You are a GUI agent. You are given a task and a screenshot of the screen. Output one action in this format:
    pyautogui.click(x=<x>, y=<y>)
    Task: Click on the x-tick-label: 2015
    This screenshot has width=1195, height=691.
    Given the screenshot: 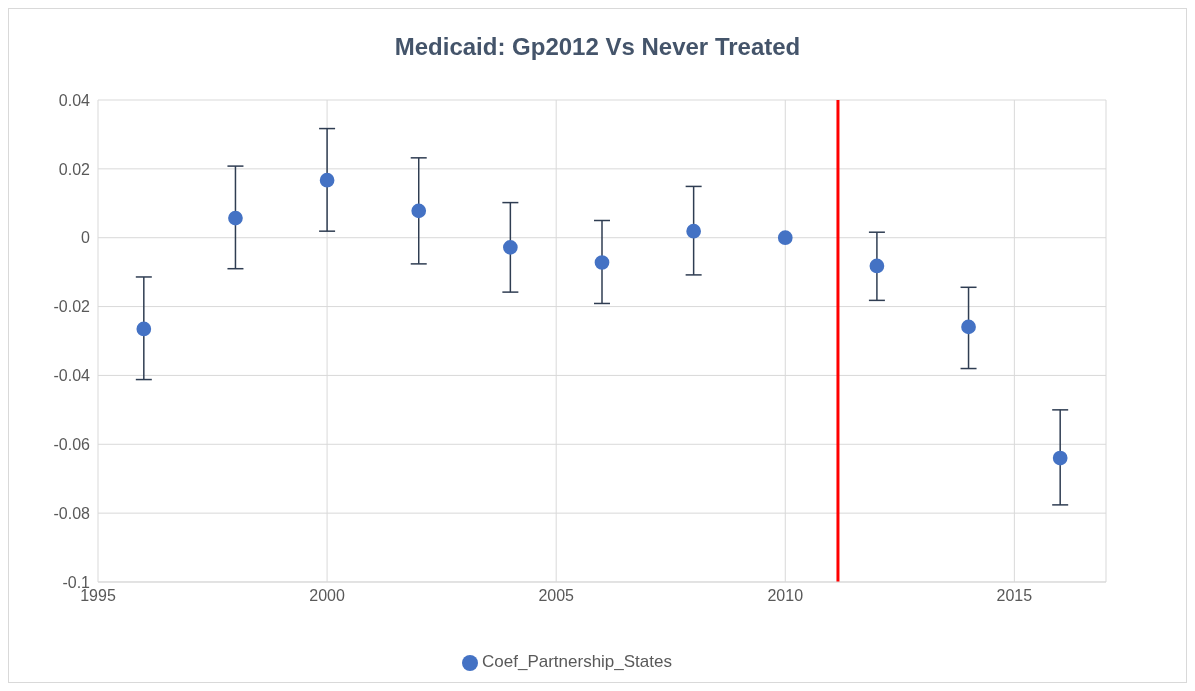 What is the action you would take?
    pyautogui.click(x=1014, y=596)
    